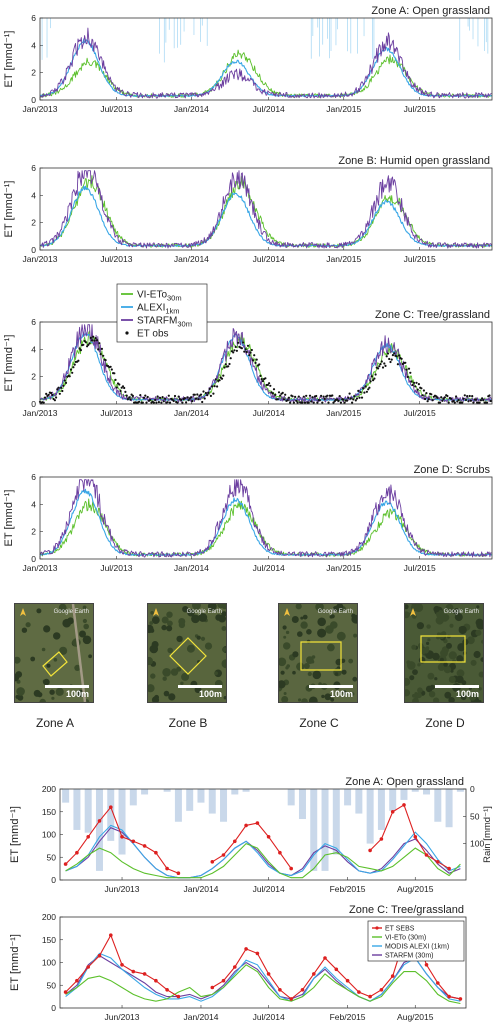  Describe the element at coordinates (252, 845) in the screenshot. I see `series-line-et-sebs` at that location.